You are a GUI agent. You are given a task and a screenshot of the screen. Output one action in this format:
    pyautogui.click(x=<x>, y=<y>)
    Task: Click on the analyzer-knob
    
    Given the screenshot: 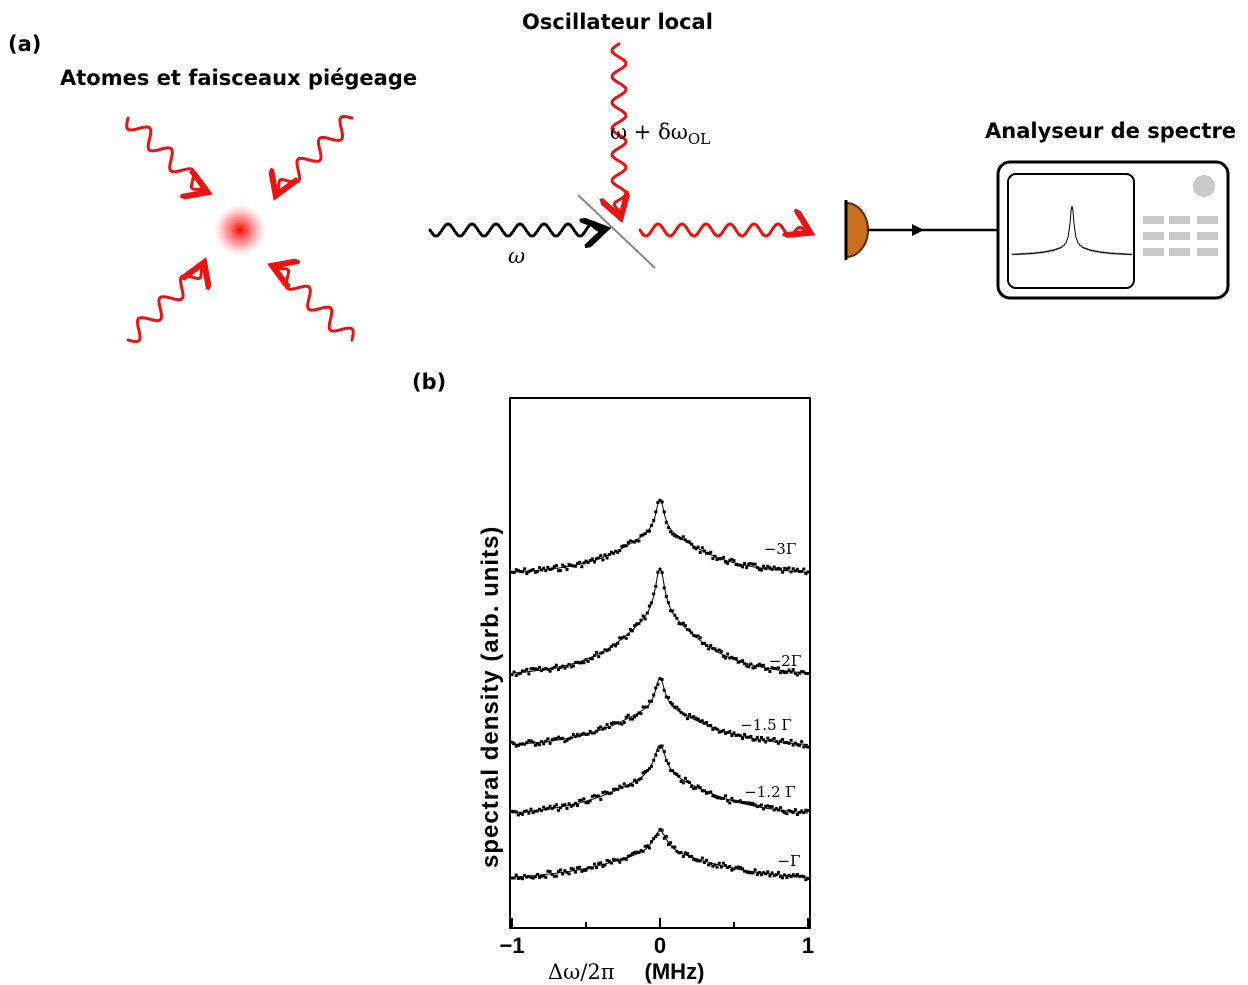 What is the action you would take?
    pyautogui.click(x=1204, y=186)
    